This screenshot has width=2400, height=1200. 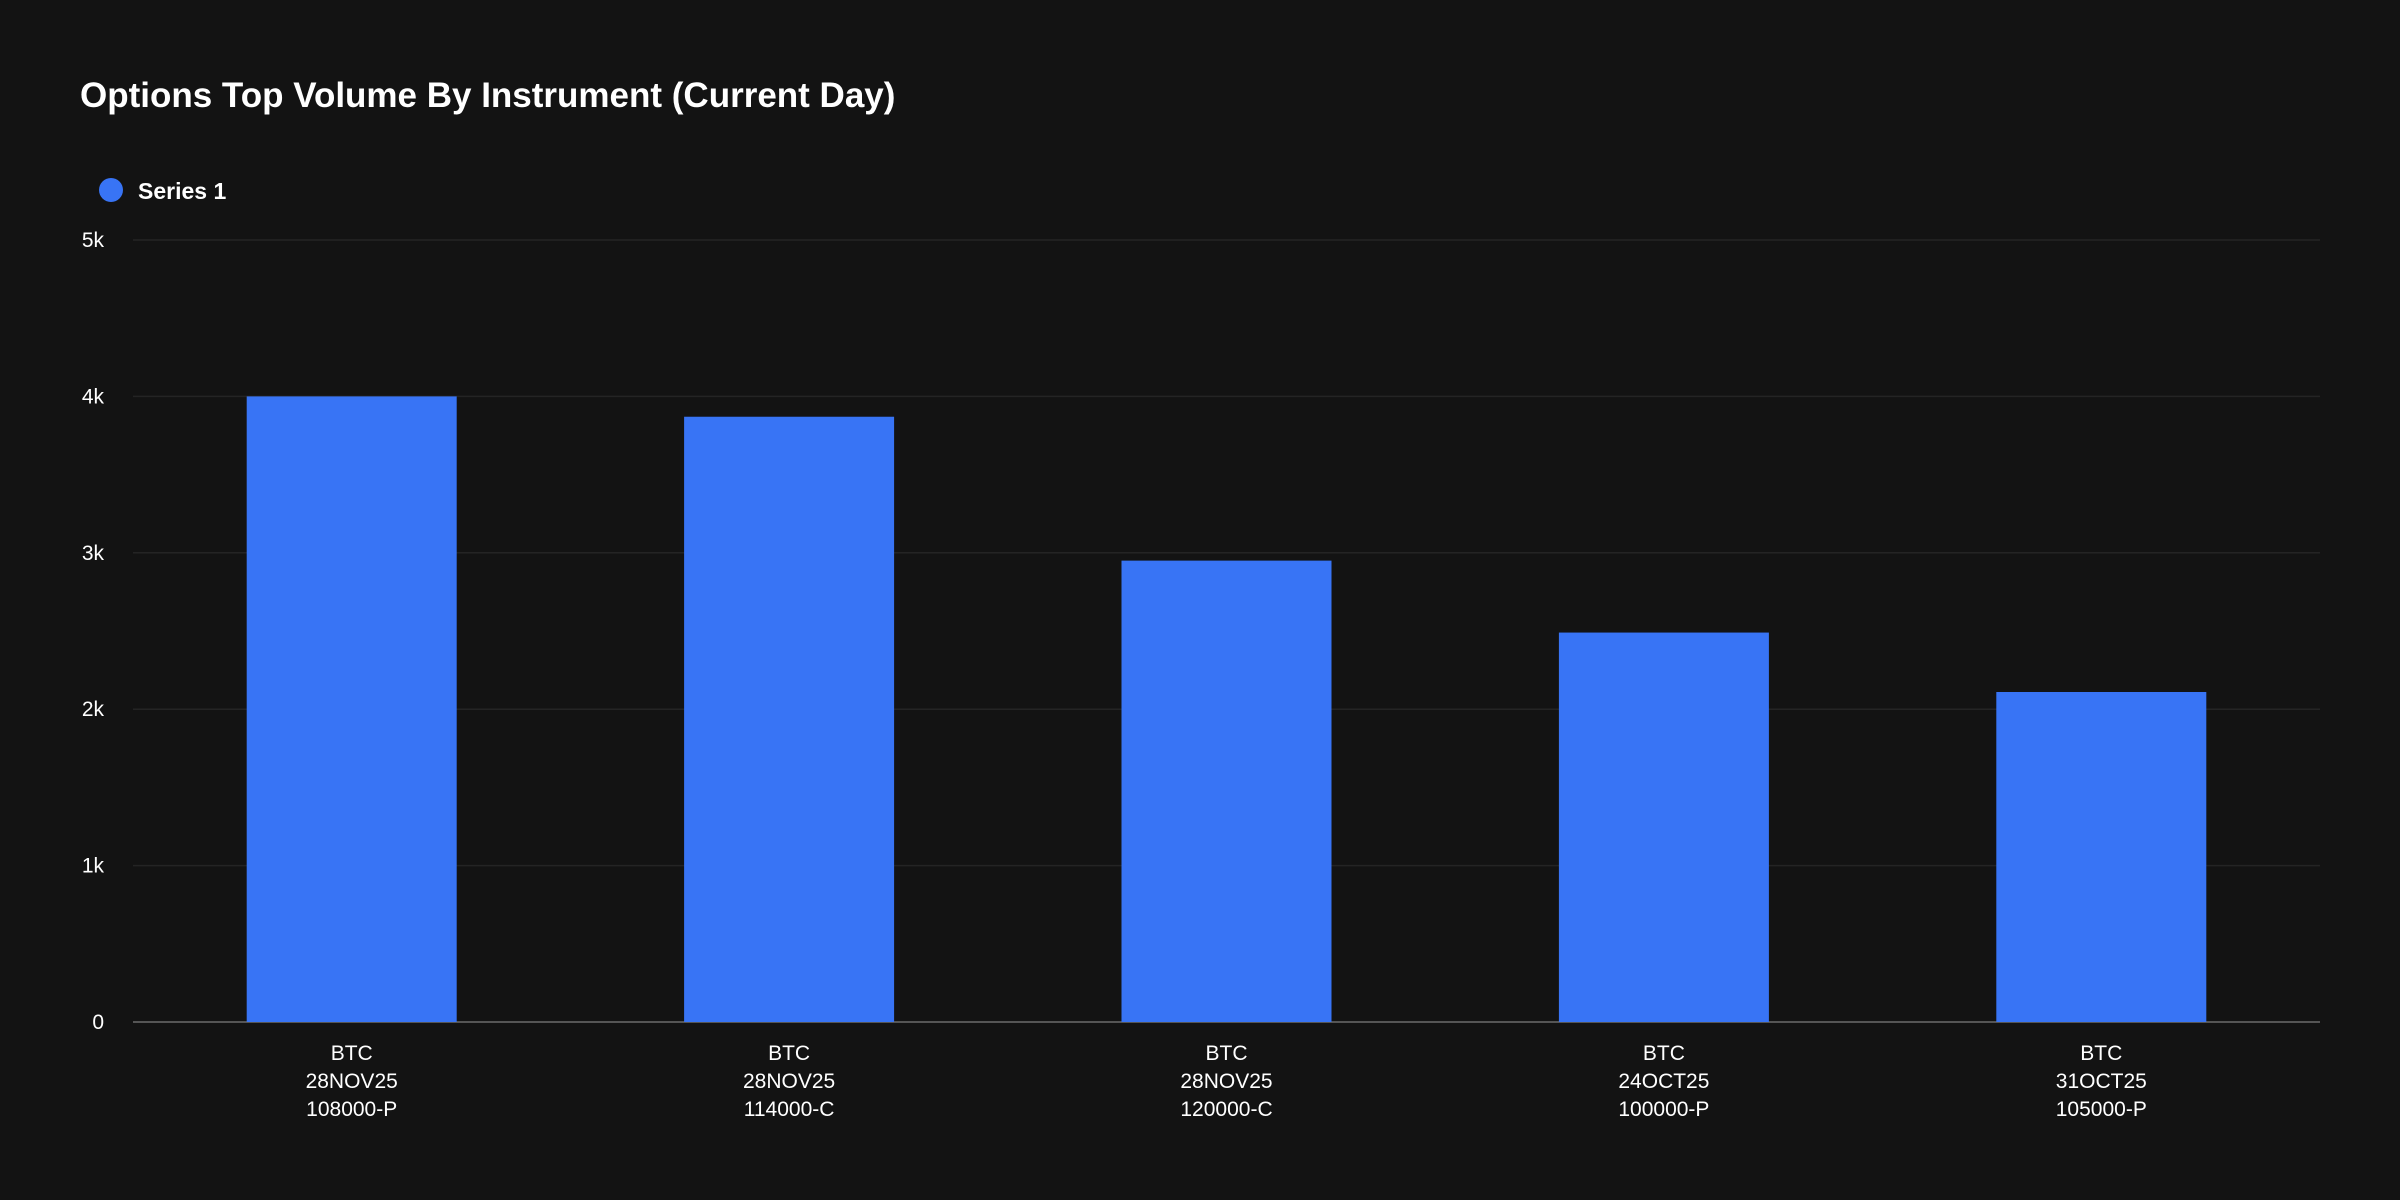 I want to click on x-tick-label-line: 120000-C, so click(x=1226, y=1109).